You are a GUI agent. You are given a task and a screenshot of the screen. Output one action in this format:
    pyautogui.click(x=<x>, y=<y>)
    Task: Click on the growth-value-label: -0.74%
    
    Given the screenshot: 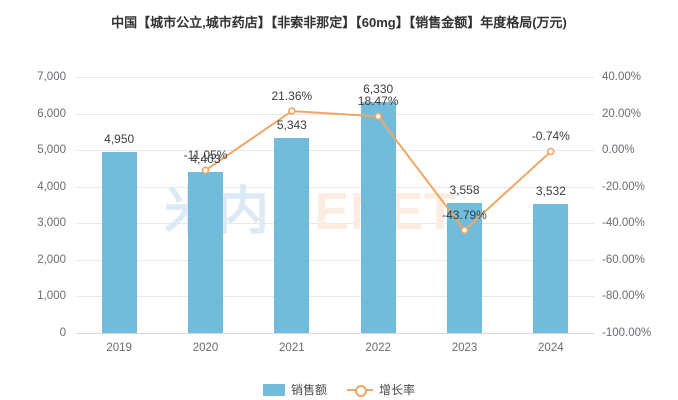 What is the action you would take?
    pyautogui.click(x=550, y=136)
    